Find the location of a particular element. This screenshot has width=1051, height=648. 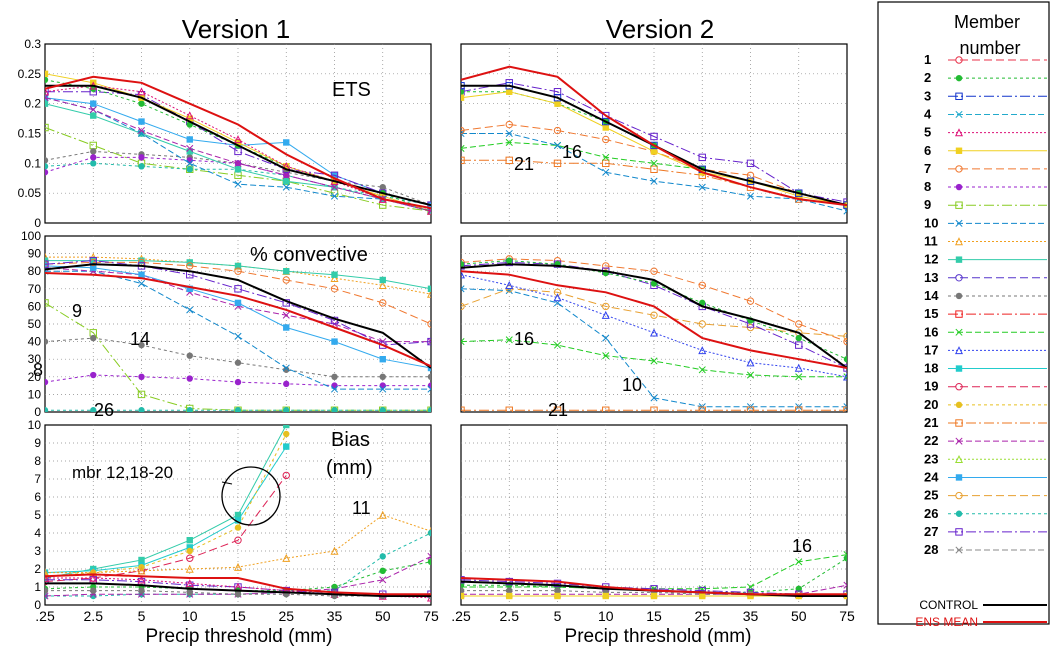

legend-item-label: 27 is located at coordinates (931, 531).